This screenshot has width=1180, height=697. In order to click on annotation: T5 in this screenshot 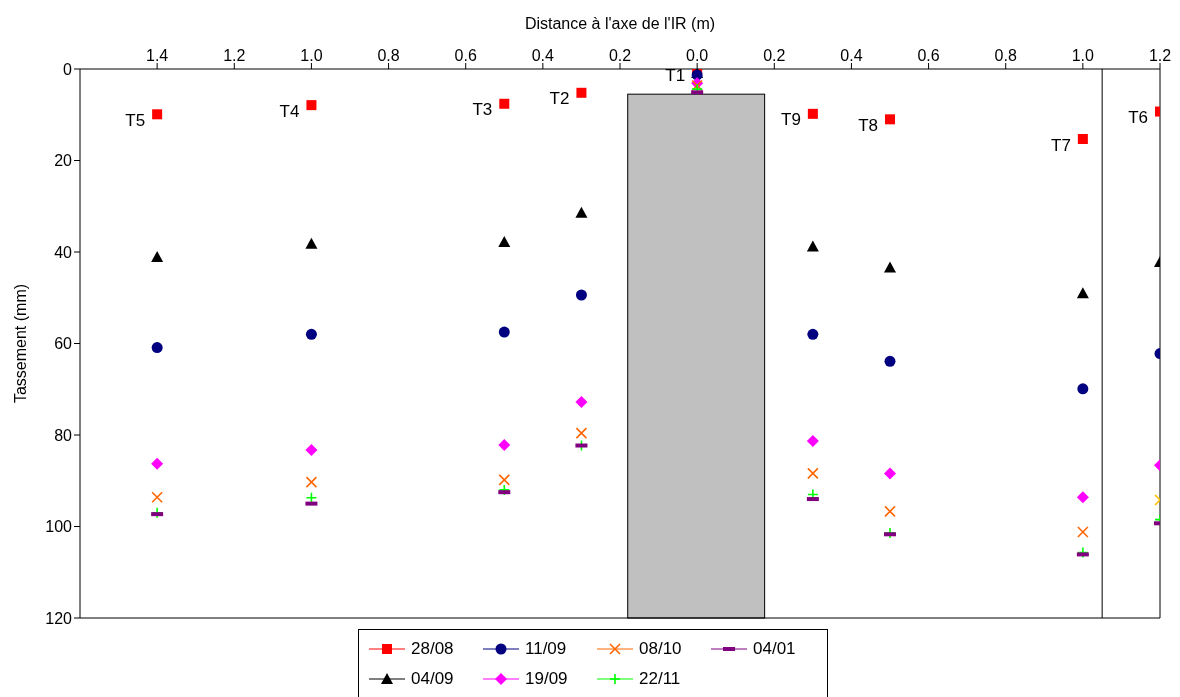, I will do `click(135, 120)`.